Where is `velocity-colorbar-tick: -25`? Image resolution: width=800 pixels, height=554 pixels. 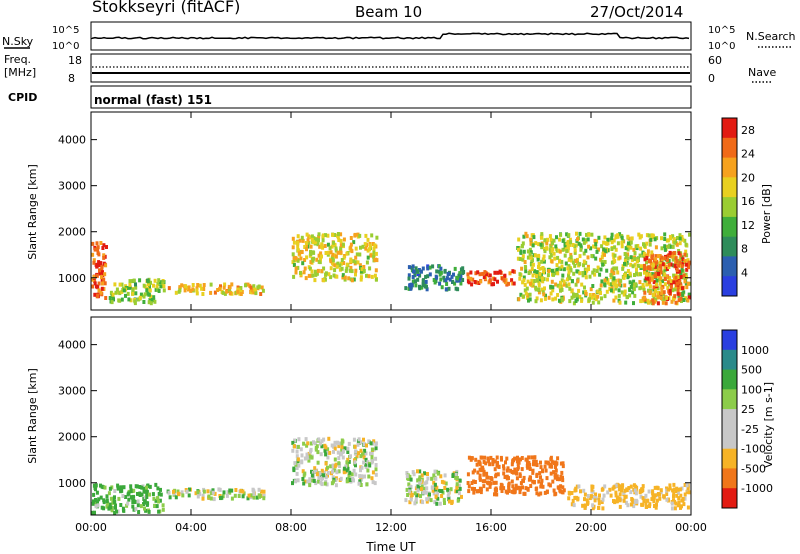 velocity-colorbar-tick: -25 is located at coordinates (750, 429).